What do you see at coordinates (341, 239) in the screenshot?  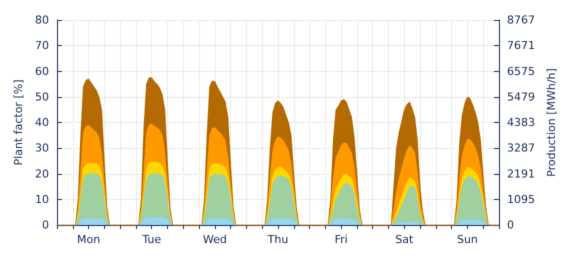 I see `x-tick-label: Fri` at bounding box center [341, 239].